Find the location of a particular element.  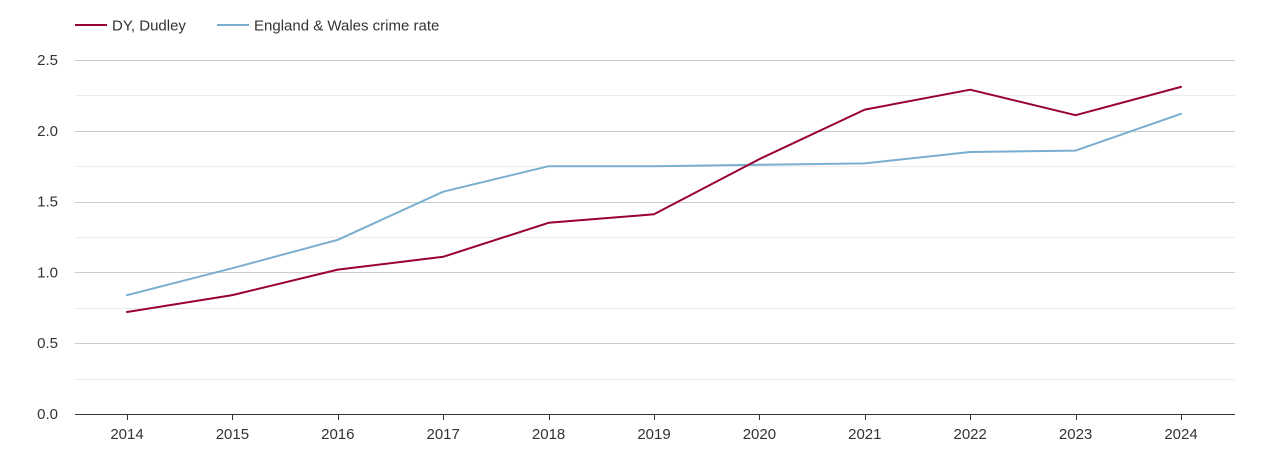

legend-item-england-wales: England & Wales crime rate is located at coordinates (328, 26).